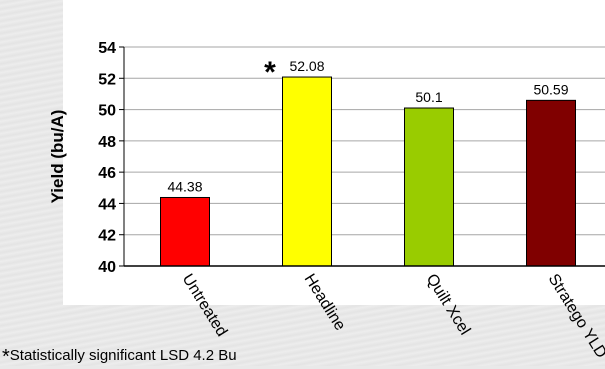  Describe the element at coordinates (185, 231) in the screenshot. I see `bar-untreated` at that location.